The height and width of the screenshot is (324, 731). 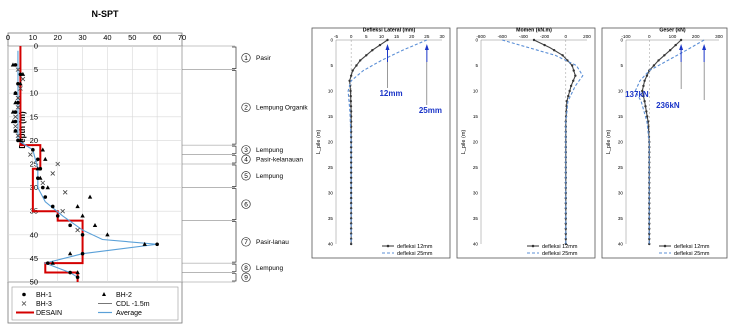 I want to click on layer-label: Pasir, so click(x=264, y=58).